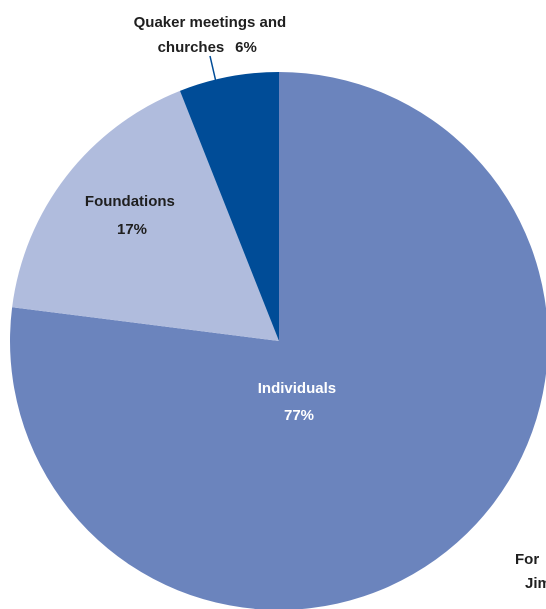 Image resolution: width=546 pixels, height=609 pixels. I want to click on slice-label-individuals: Individuals 77%, so click(299, 402).